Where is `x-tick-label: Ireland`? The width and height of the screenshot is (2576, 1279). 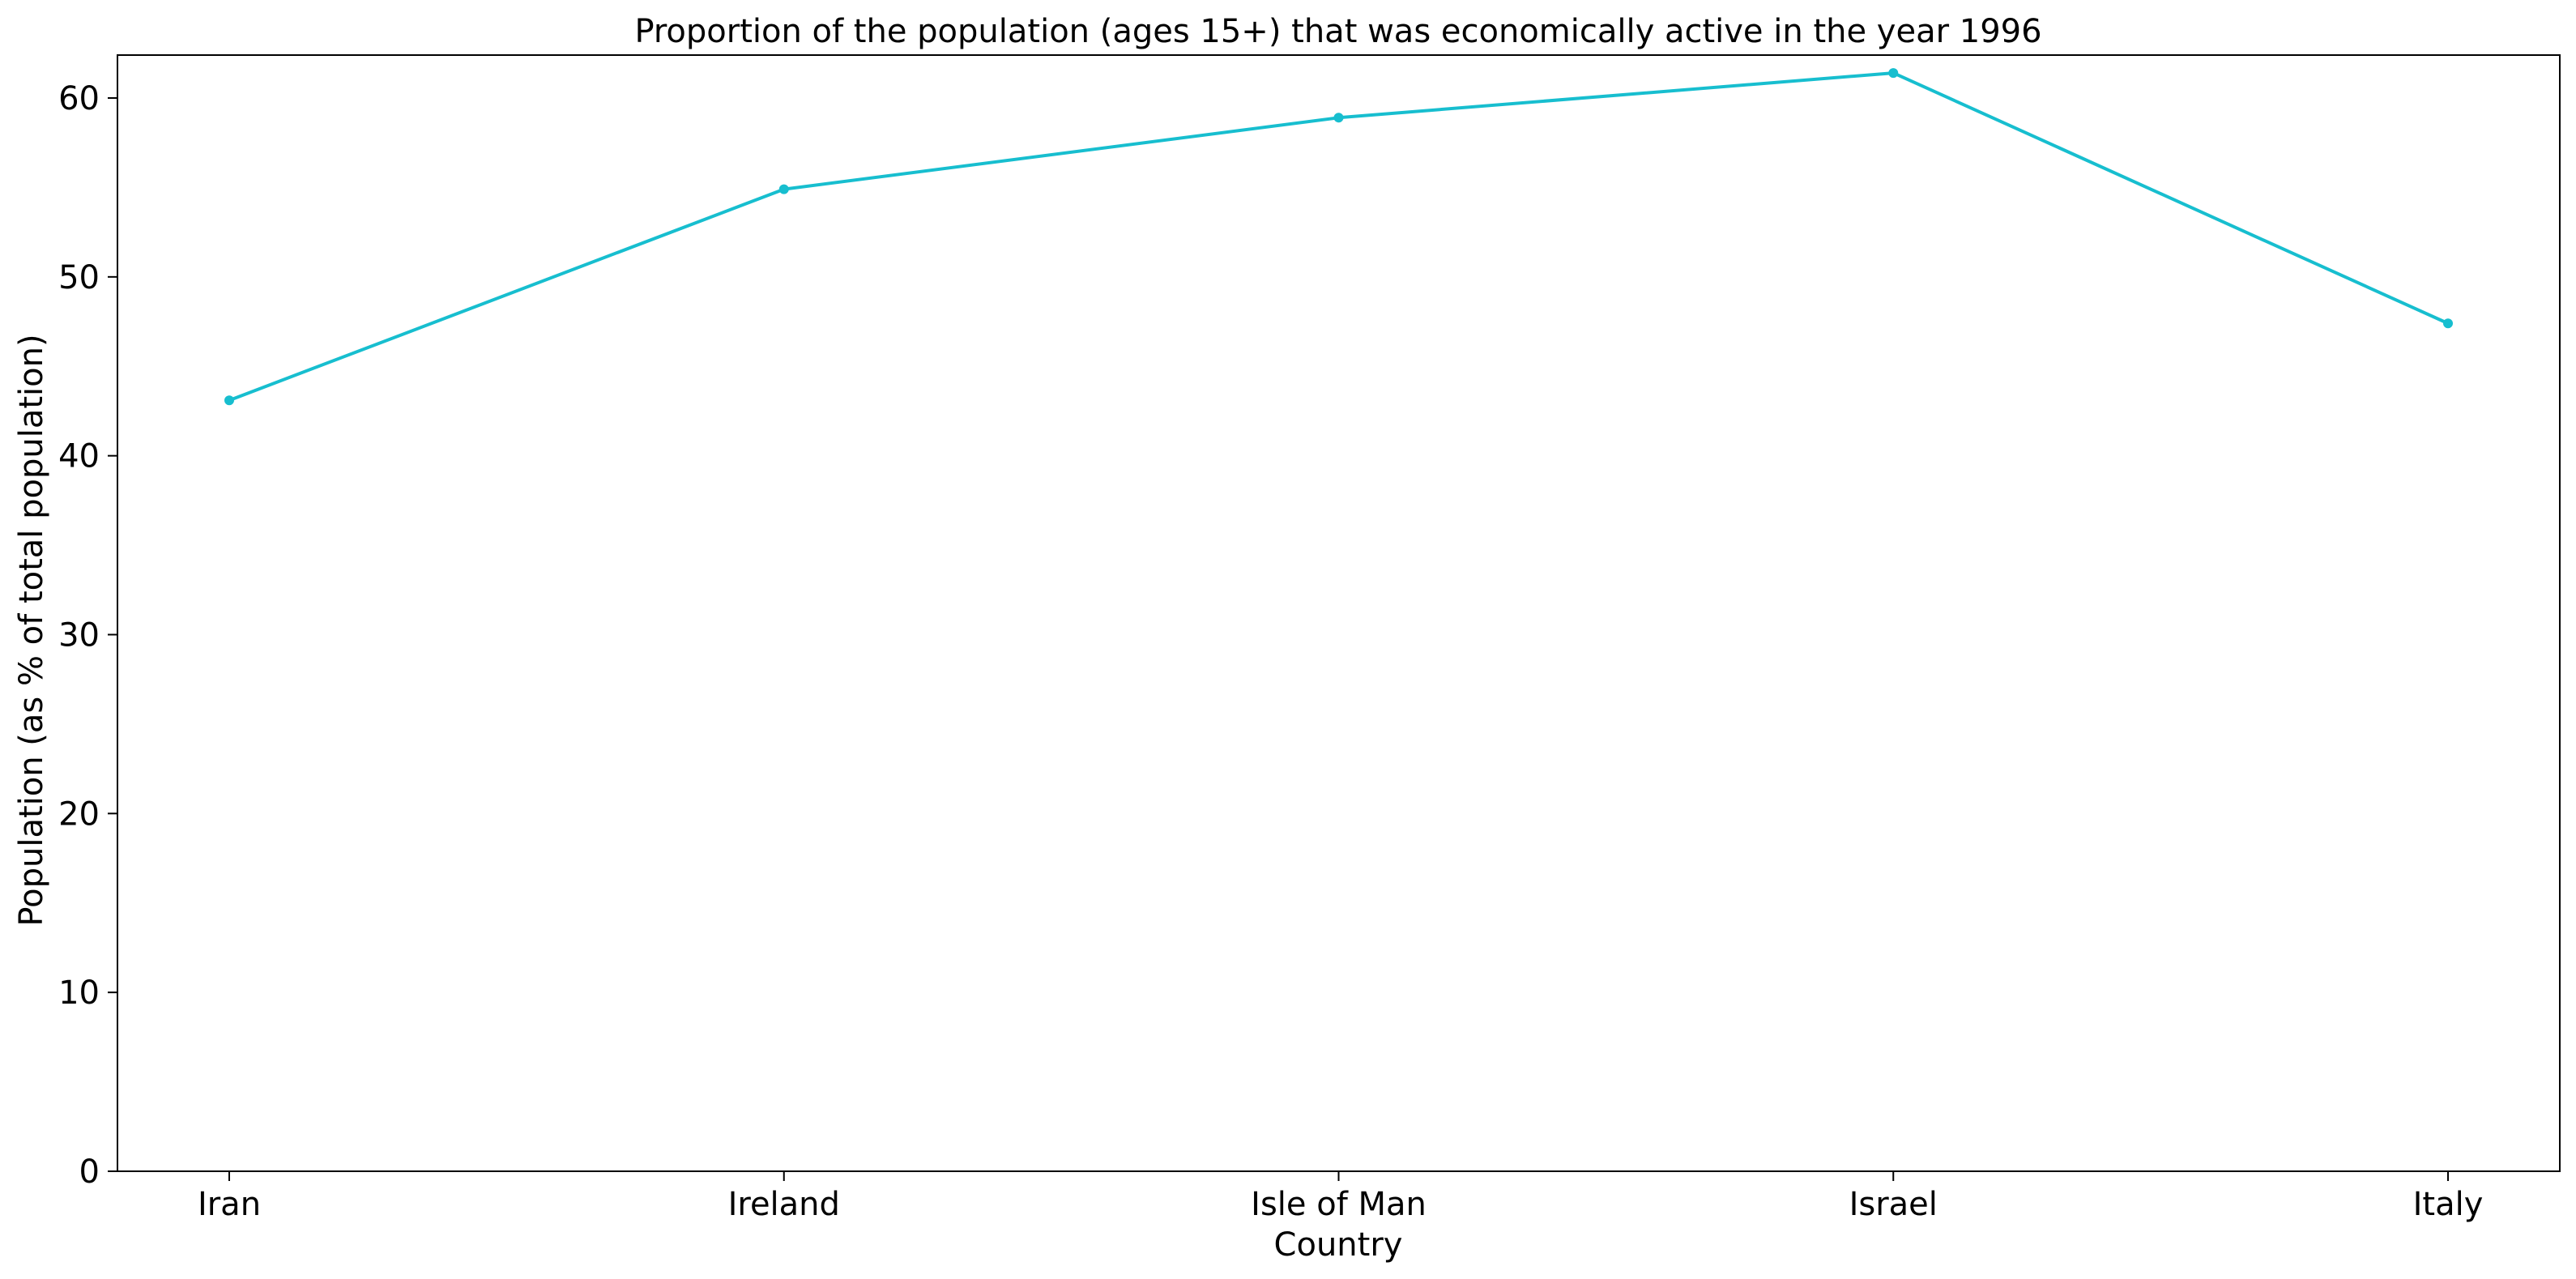 x-tick-label: Ireland is located at coordinates (784, 1204).